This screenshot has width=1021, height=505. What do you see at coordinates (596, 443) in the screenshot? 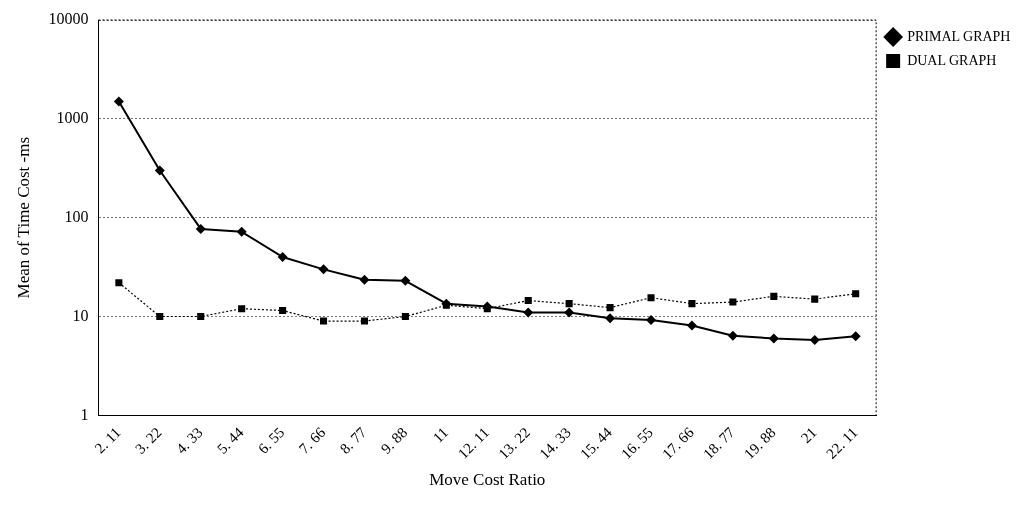
I see `x-tick-label: 15. 44` at bounding box center [596, 443].